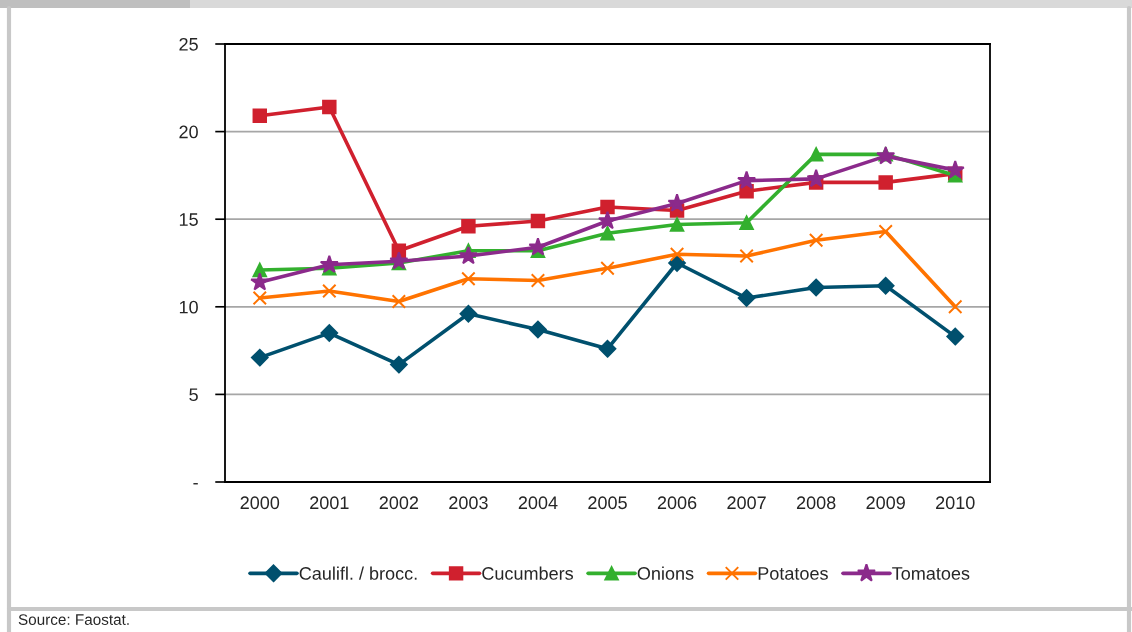 This screenshot has width=1132, height=632. Describe the element at coordinates (528, 573) in the screenshot. I see `legend-label: Cucumbers` at that location.